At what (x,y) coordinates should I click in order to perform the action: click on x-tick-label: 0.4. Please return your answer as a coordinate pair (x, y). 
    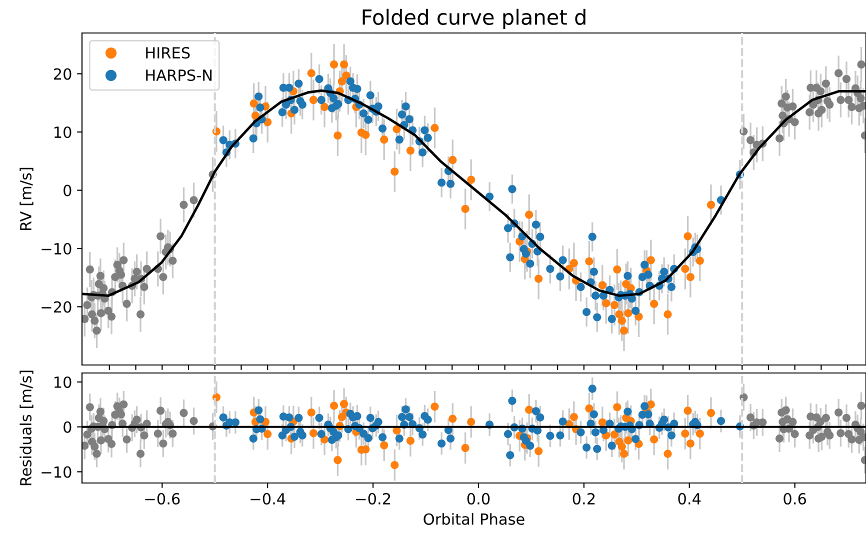
    Looking at the image, I should click on (689, 498).